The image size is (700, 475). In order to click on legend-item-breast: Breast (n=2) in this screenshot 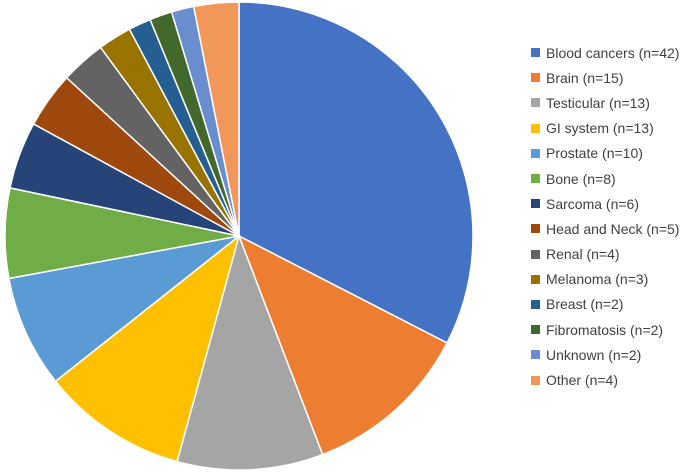, I will do `click(605, 304)`.